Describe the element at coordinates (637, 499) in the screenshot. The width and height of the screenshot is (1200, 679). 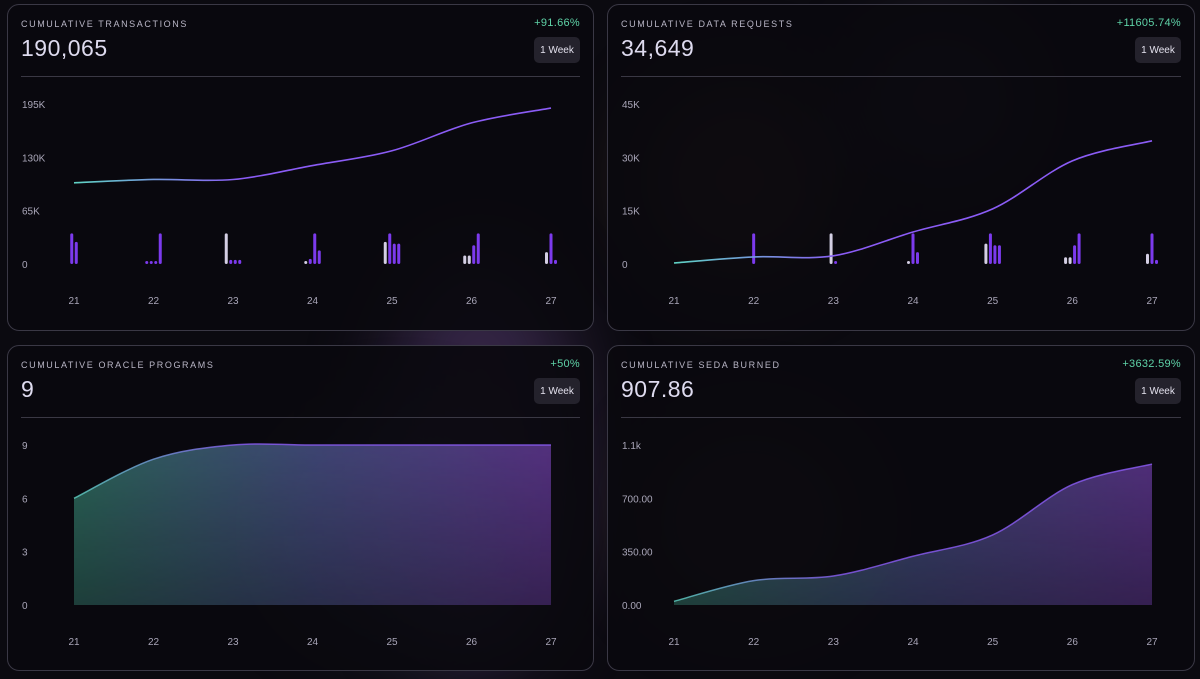
I see `y-tick-label: 700.00` at that location.